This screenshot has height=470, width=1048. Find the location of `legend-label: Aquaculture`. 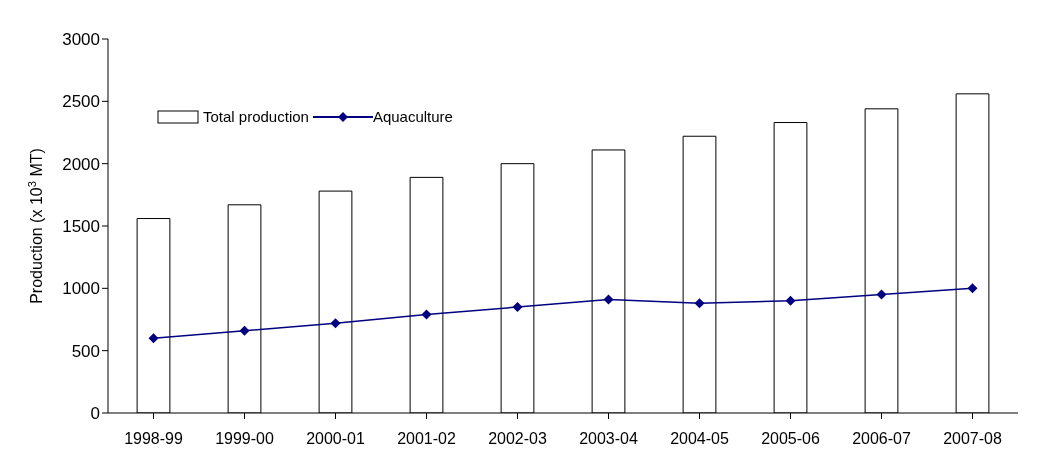

legend-label: Aquaculture is located at coordinates (412, 116).